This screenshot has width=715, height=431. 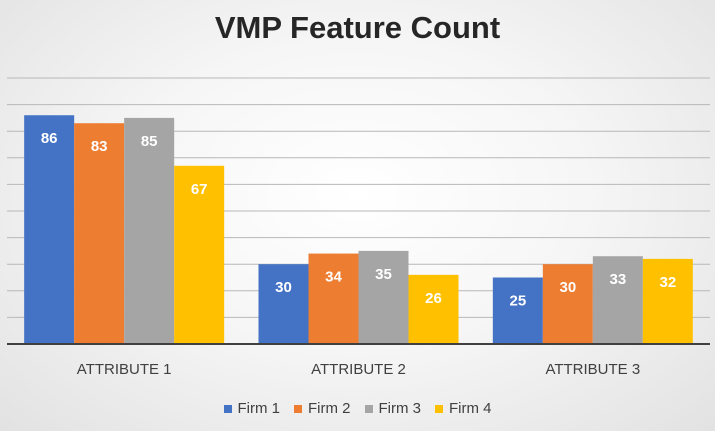 What do you see at coordinates (470, 408) in the screenshot?
I see `legend-label: Firm 4` at bounding box center [470, 408].